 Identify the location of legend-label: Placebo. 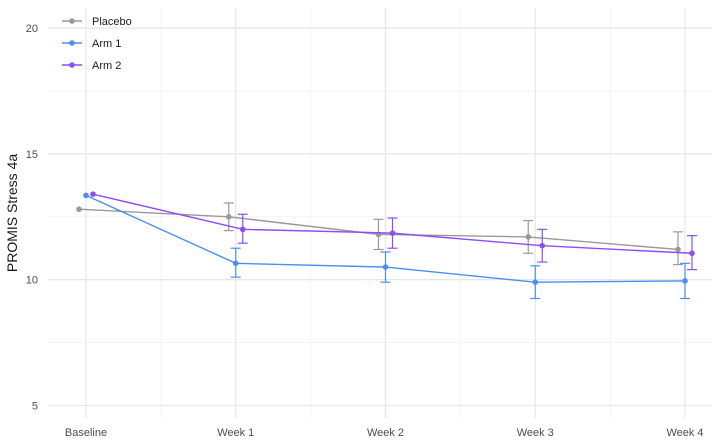
(112, 22).